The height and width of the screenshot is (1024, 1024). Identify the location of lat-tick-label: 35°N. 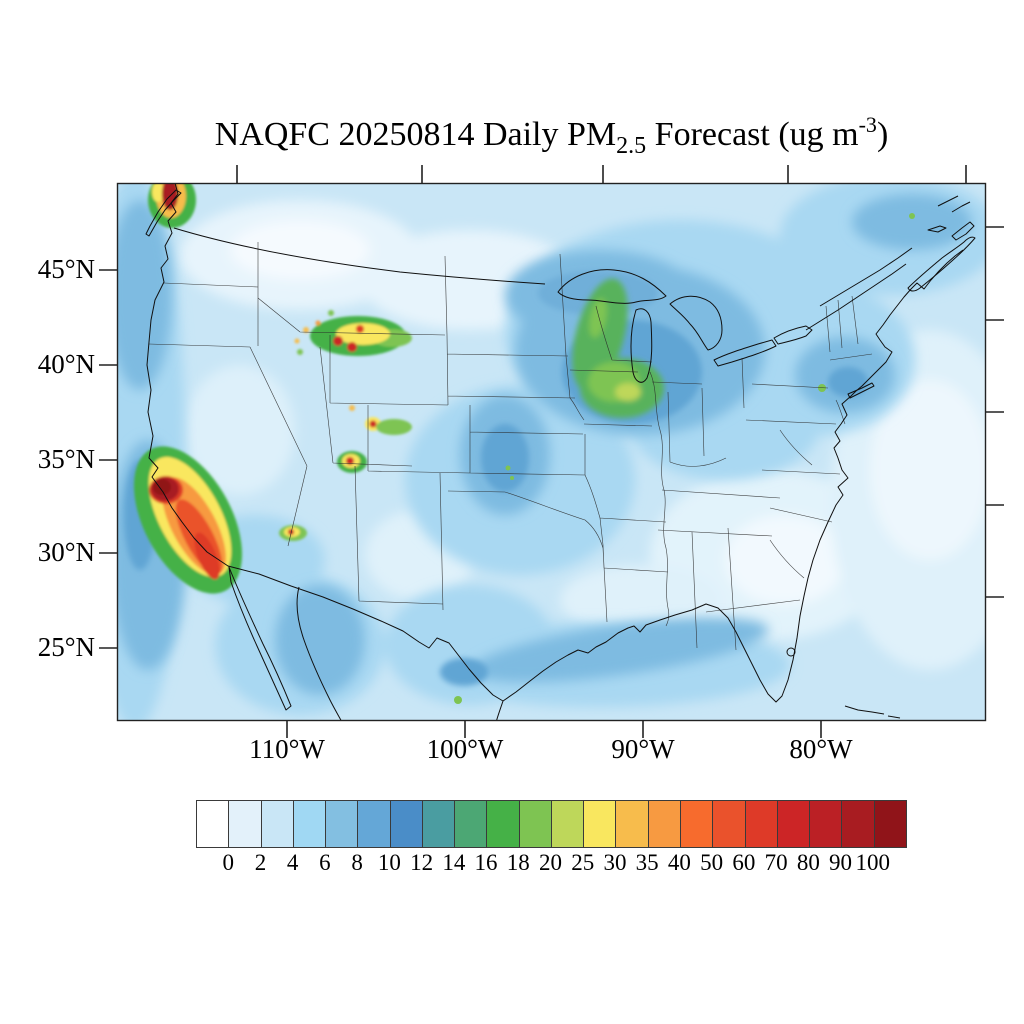
(66, 459).